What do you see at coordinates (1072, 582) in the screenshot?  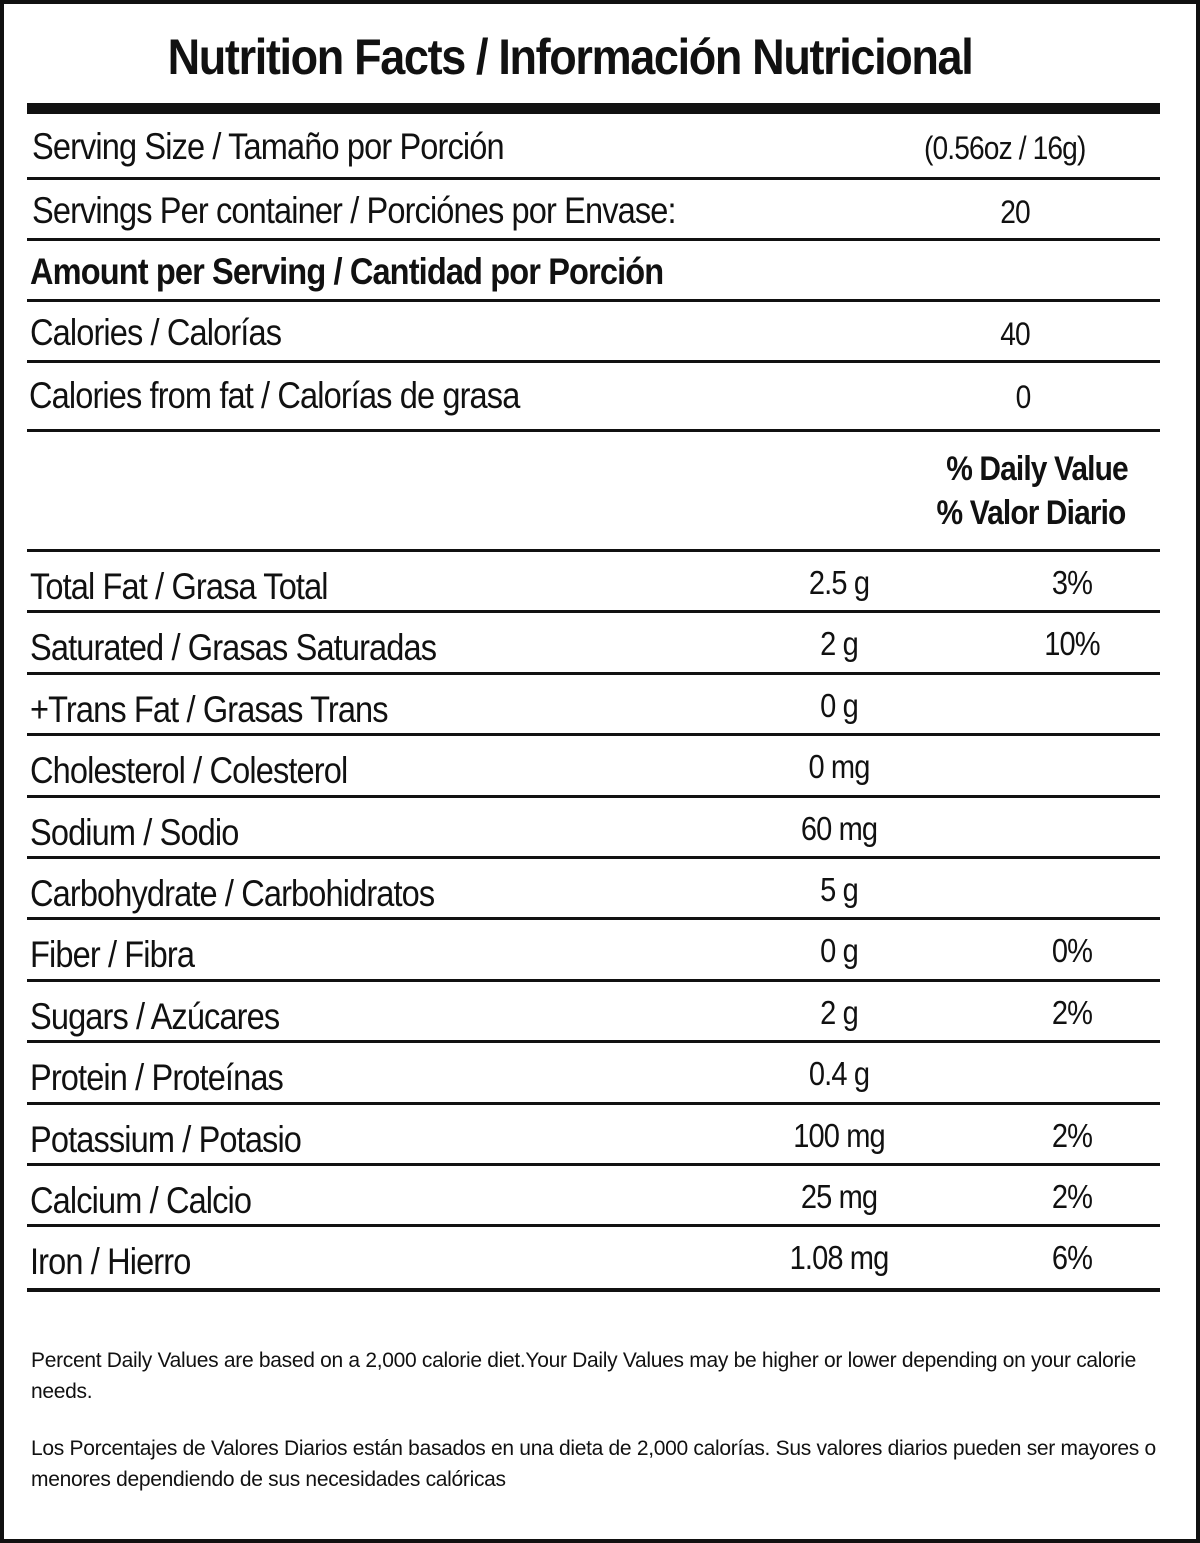 I see `nutrient-daily-value: 3%` at bounding box center [1072, 582].